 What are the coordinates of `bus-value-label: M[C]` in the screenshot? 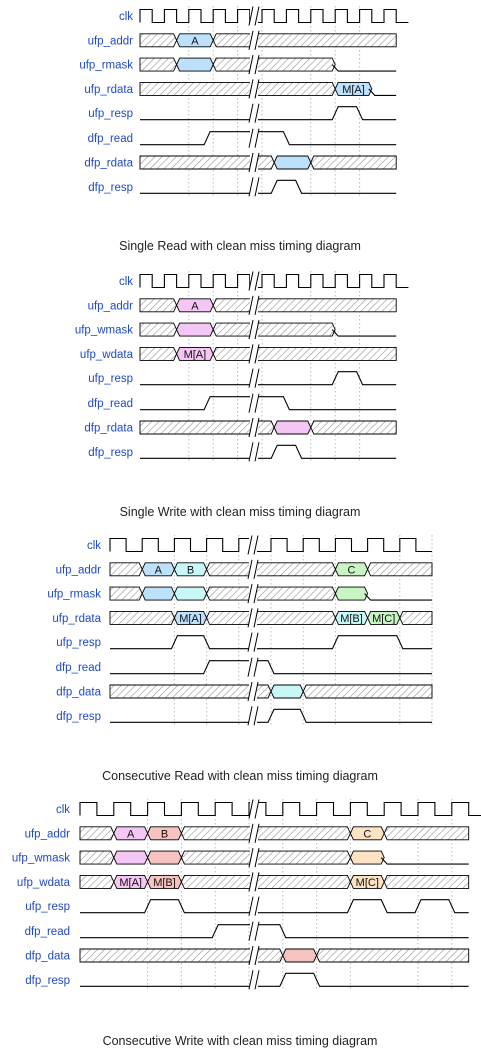 It's located at (367, 883).